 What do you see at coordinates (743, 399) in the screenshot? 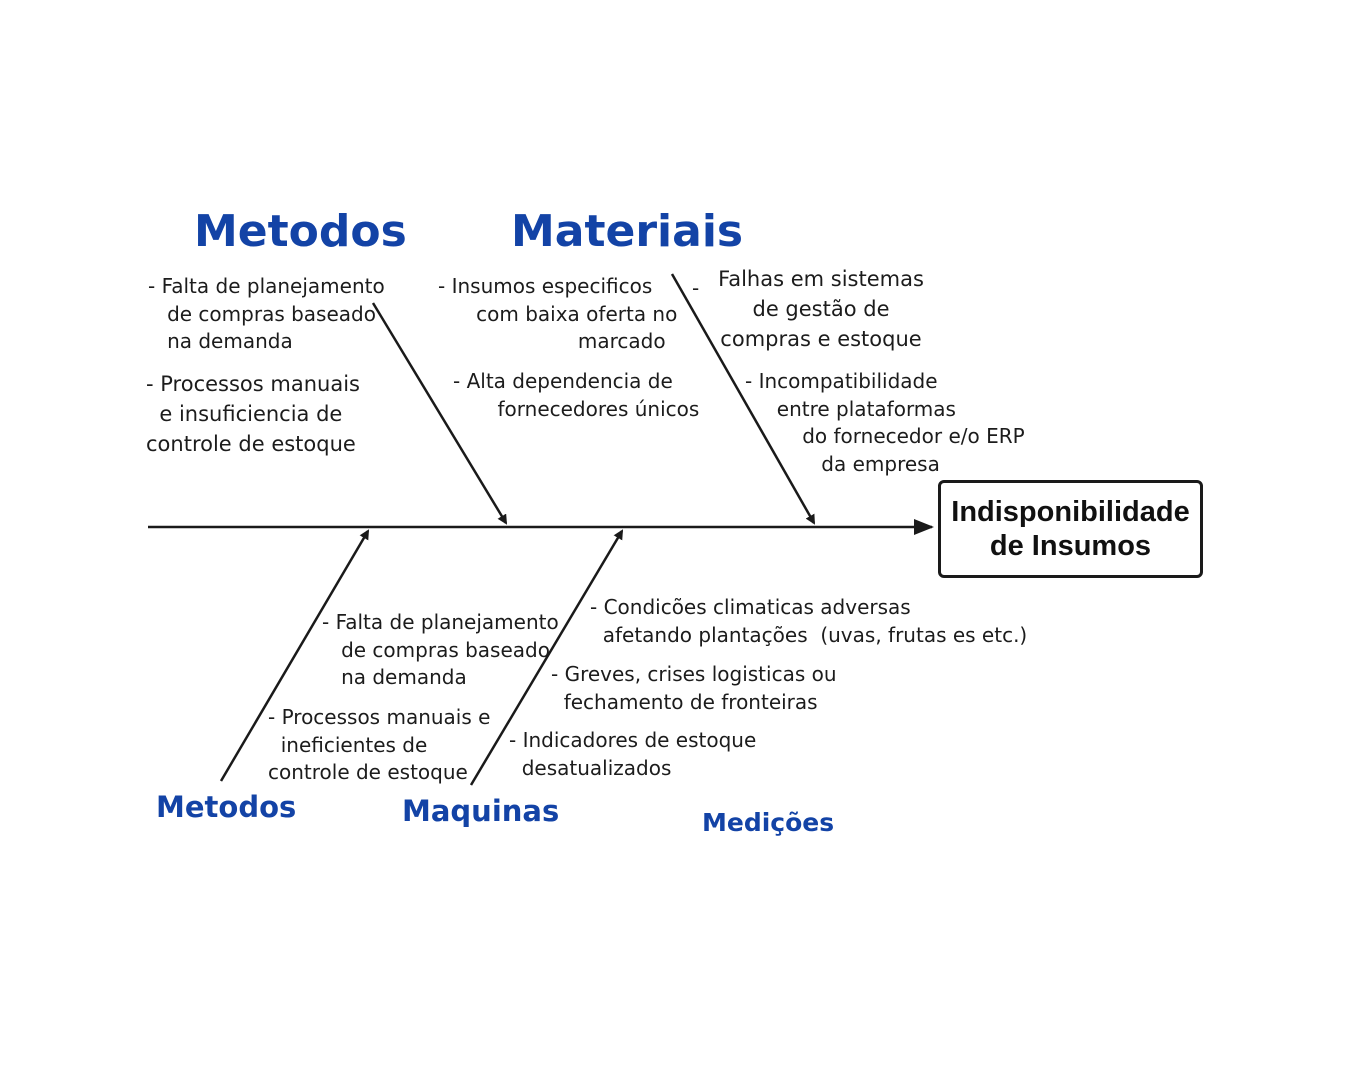
I see `bone-top-right` at bounding box center [743, 399].